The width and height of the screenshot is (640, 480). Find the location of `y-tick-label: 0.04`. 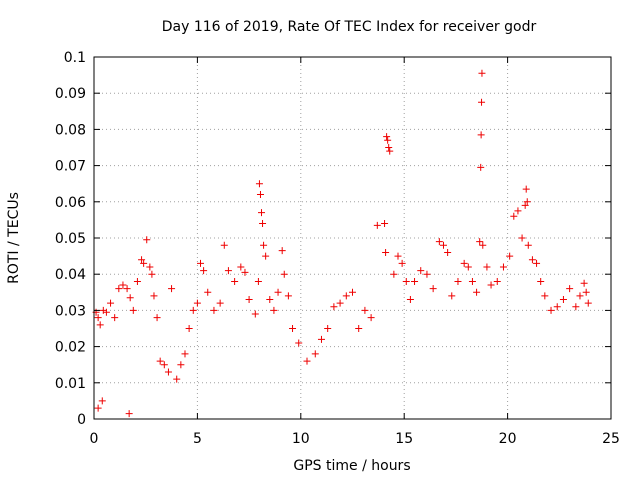

y-tick-label: 0.04 is located at coordinates (70, 275).